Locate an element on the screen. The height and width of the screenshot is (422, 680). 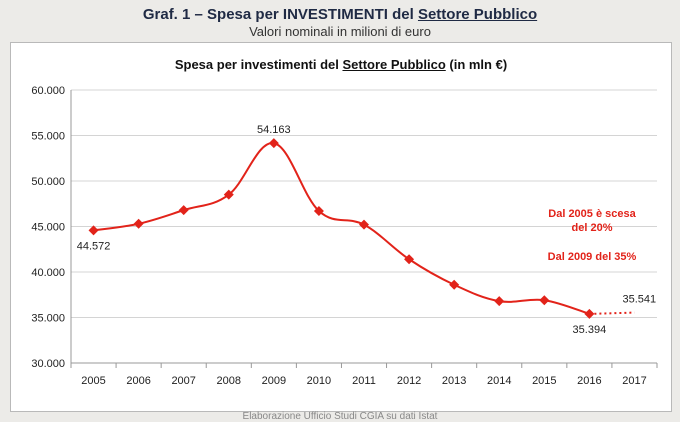
x-tick-label: 2009 is located at coordinates (274, 381).